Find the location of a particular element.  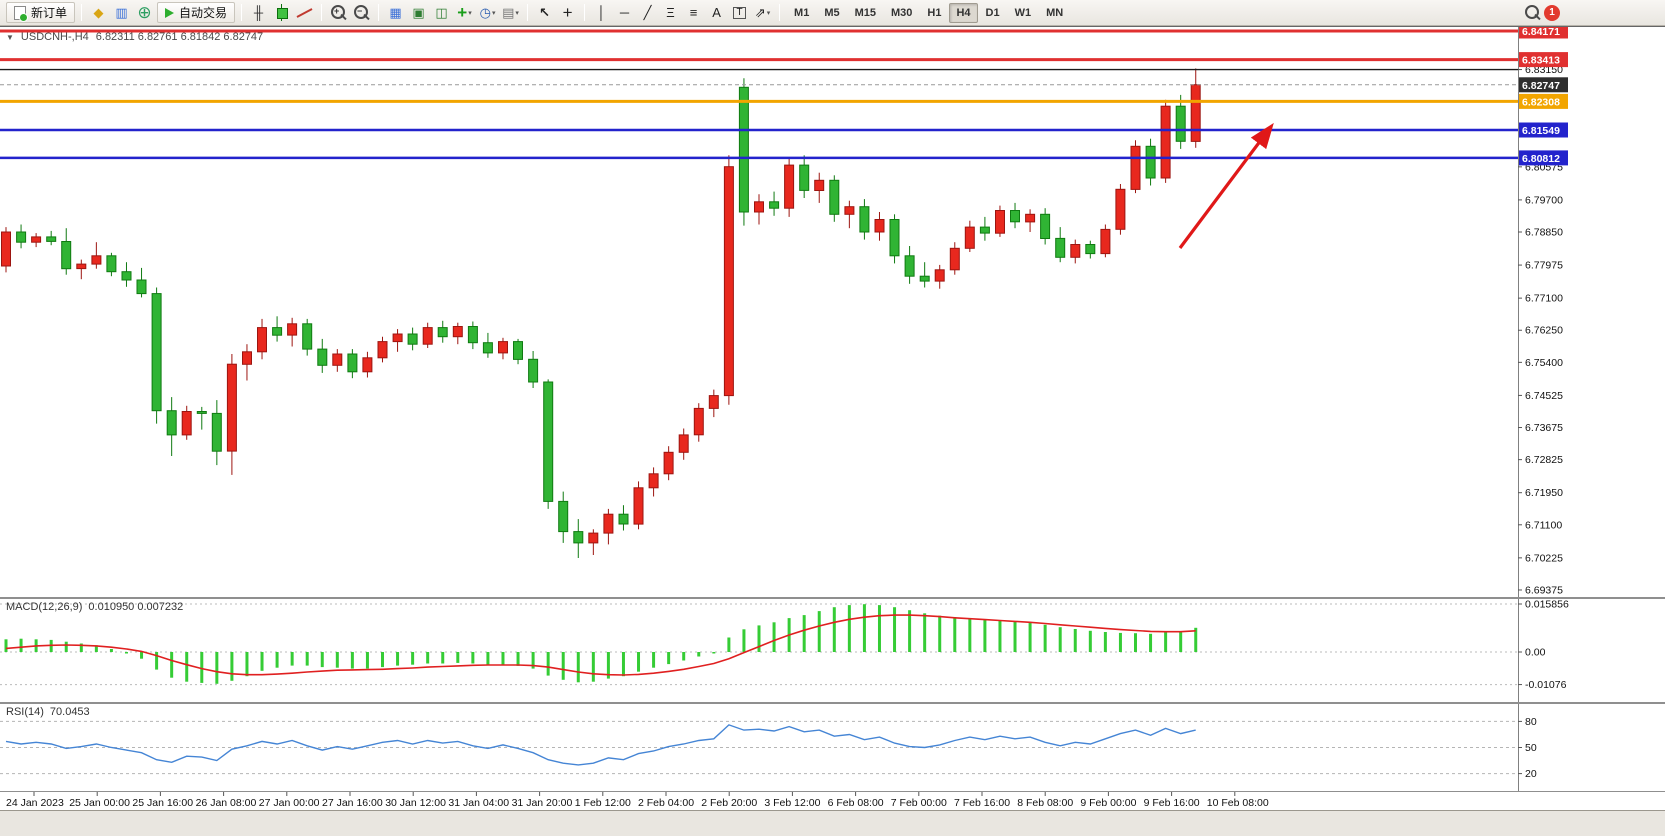

timeframe-w1-button: W1 is located at coordinates (1023, 12).